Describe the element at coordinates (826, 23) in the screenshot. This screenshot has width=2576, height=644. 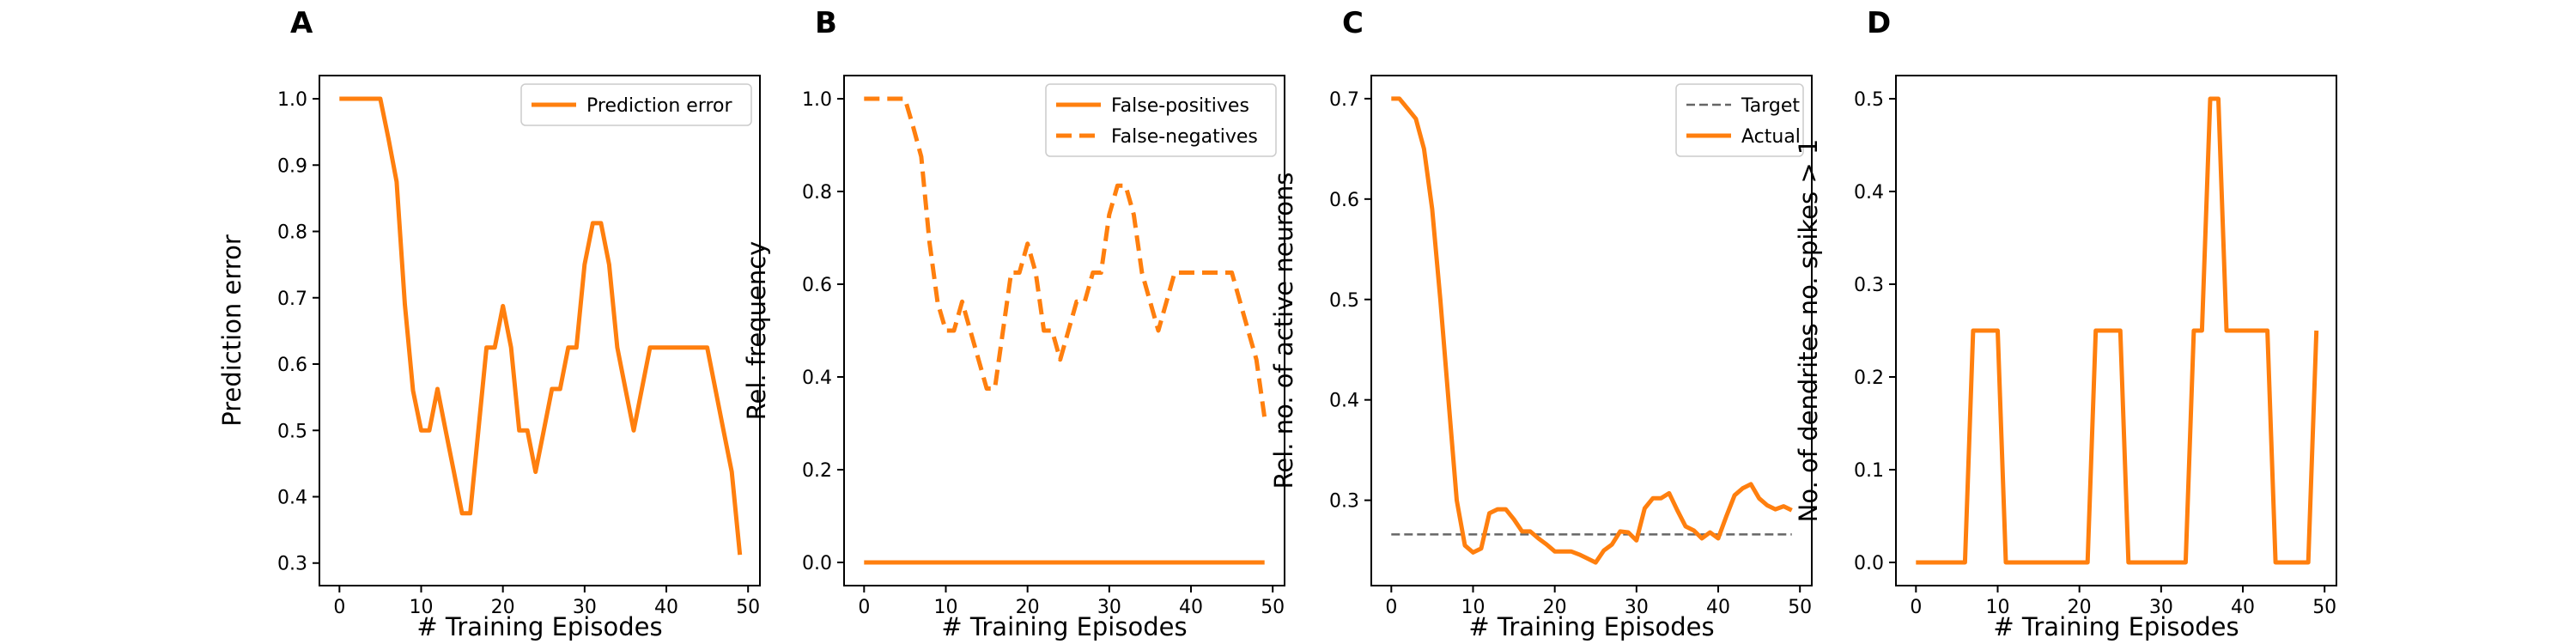
I see `panel-letter: B` at that location.